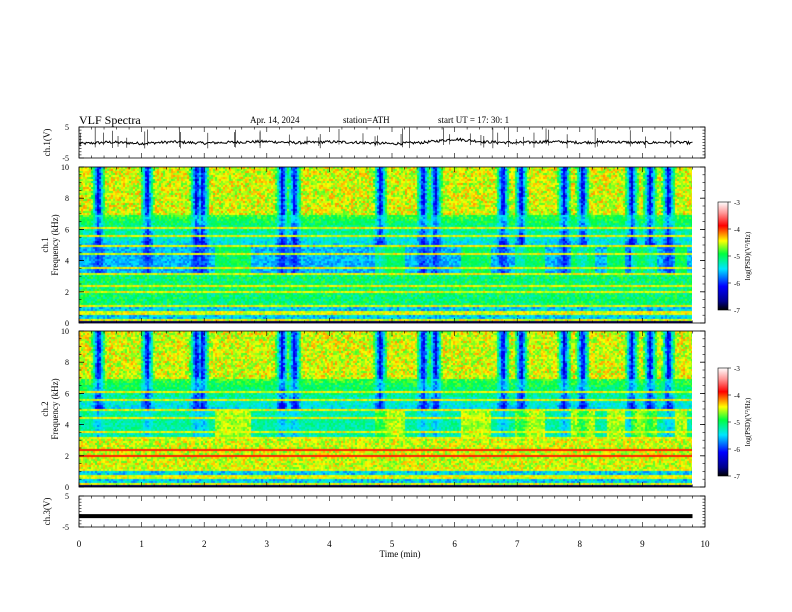  Describe the element at coordinates (275, 120) in the screenshot. I see `date-label: Apr. 14, 2024` at that location.